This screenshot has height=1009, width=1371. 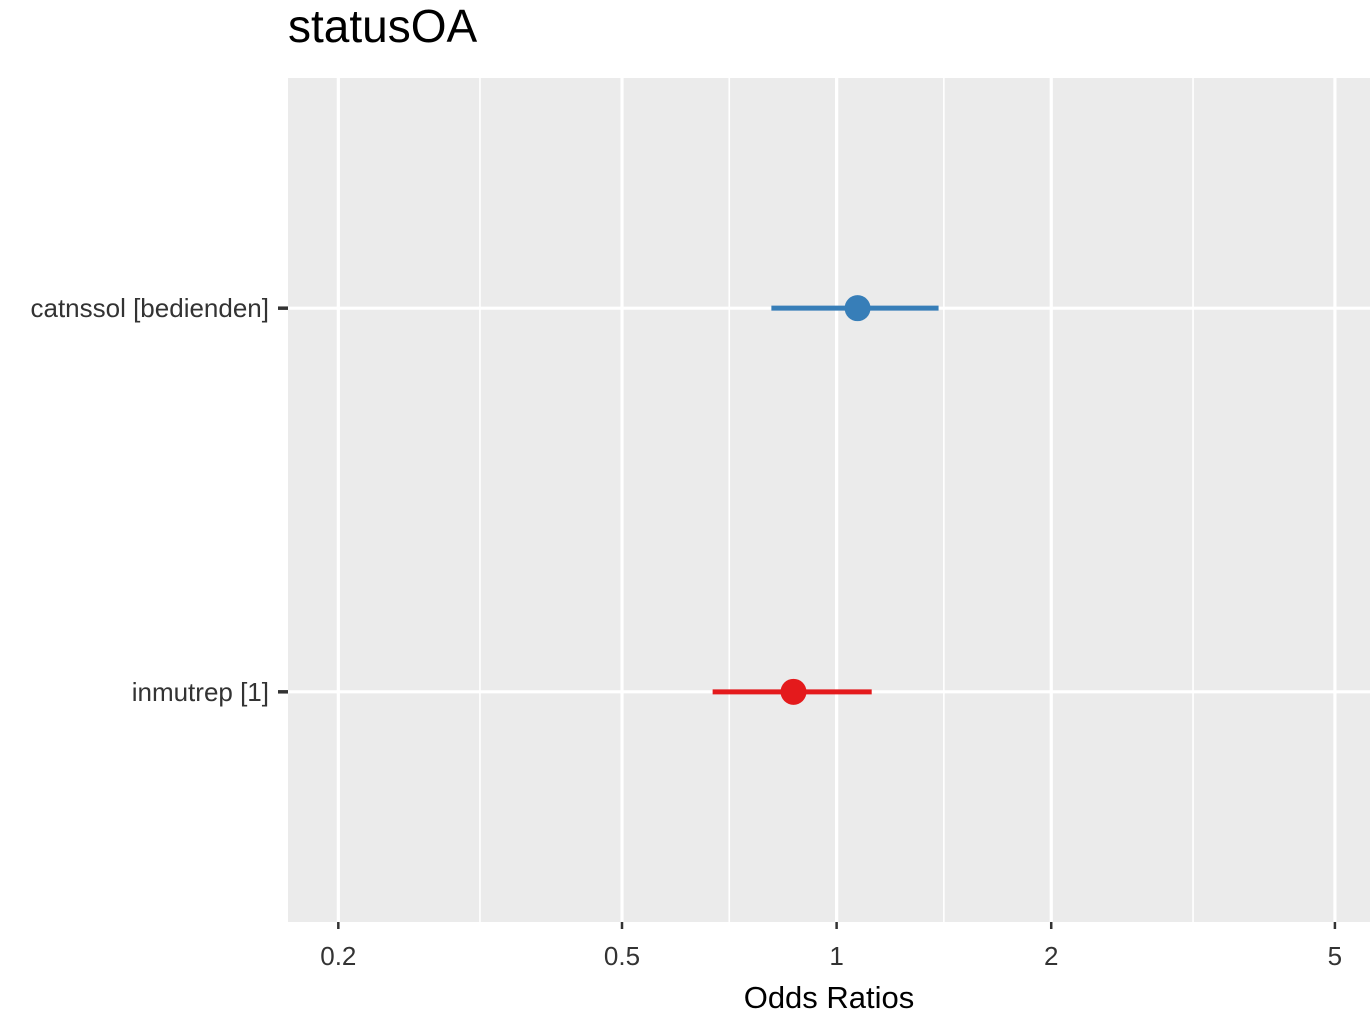 I want to click on y-axis: catnssol [bedienden] inmutrep [1], so click(x=159, y=500).